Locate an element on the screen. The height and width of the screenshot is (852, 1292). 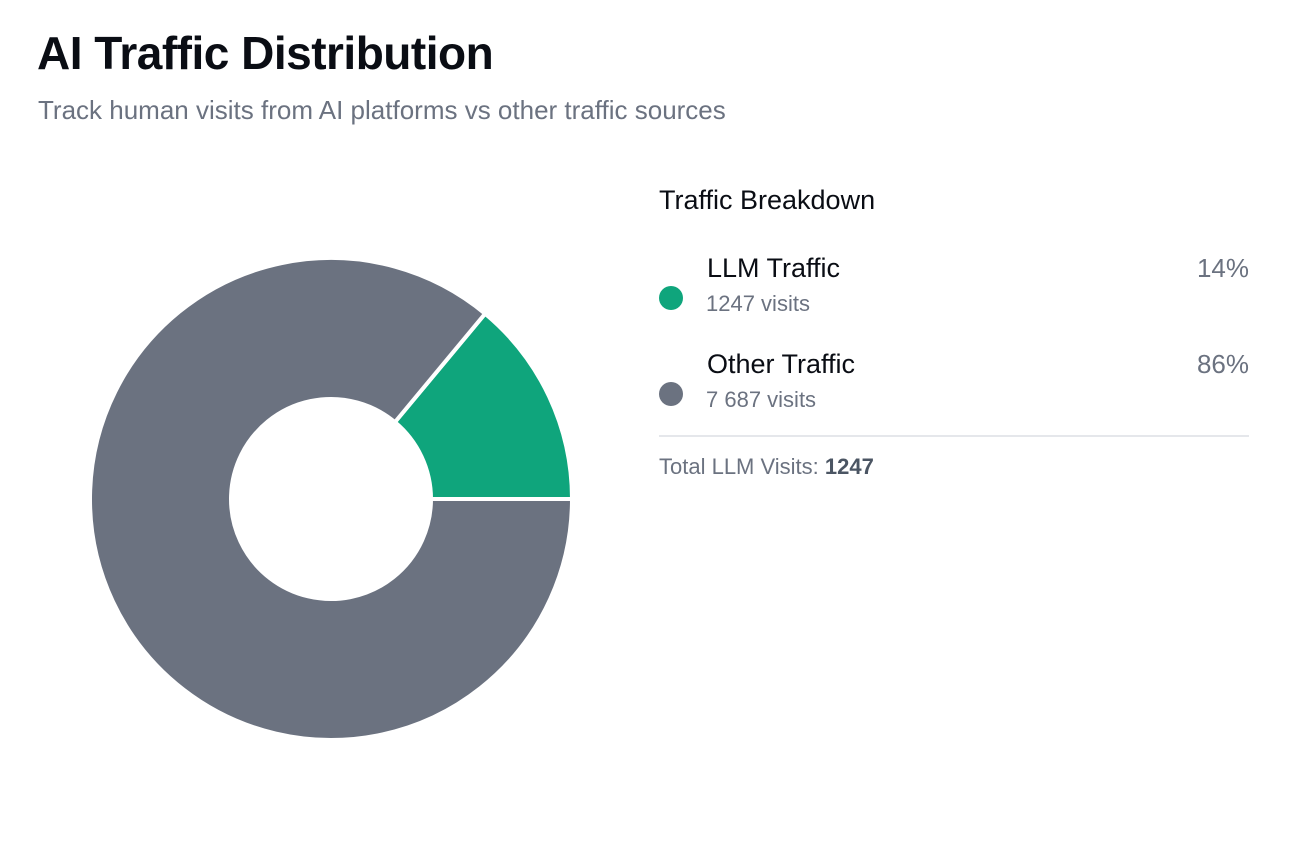
legend-percent: 14% is located at coordinates (1222, 268).